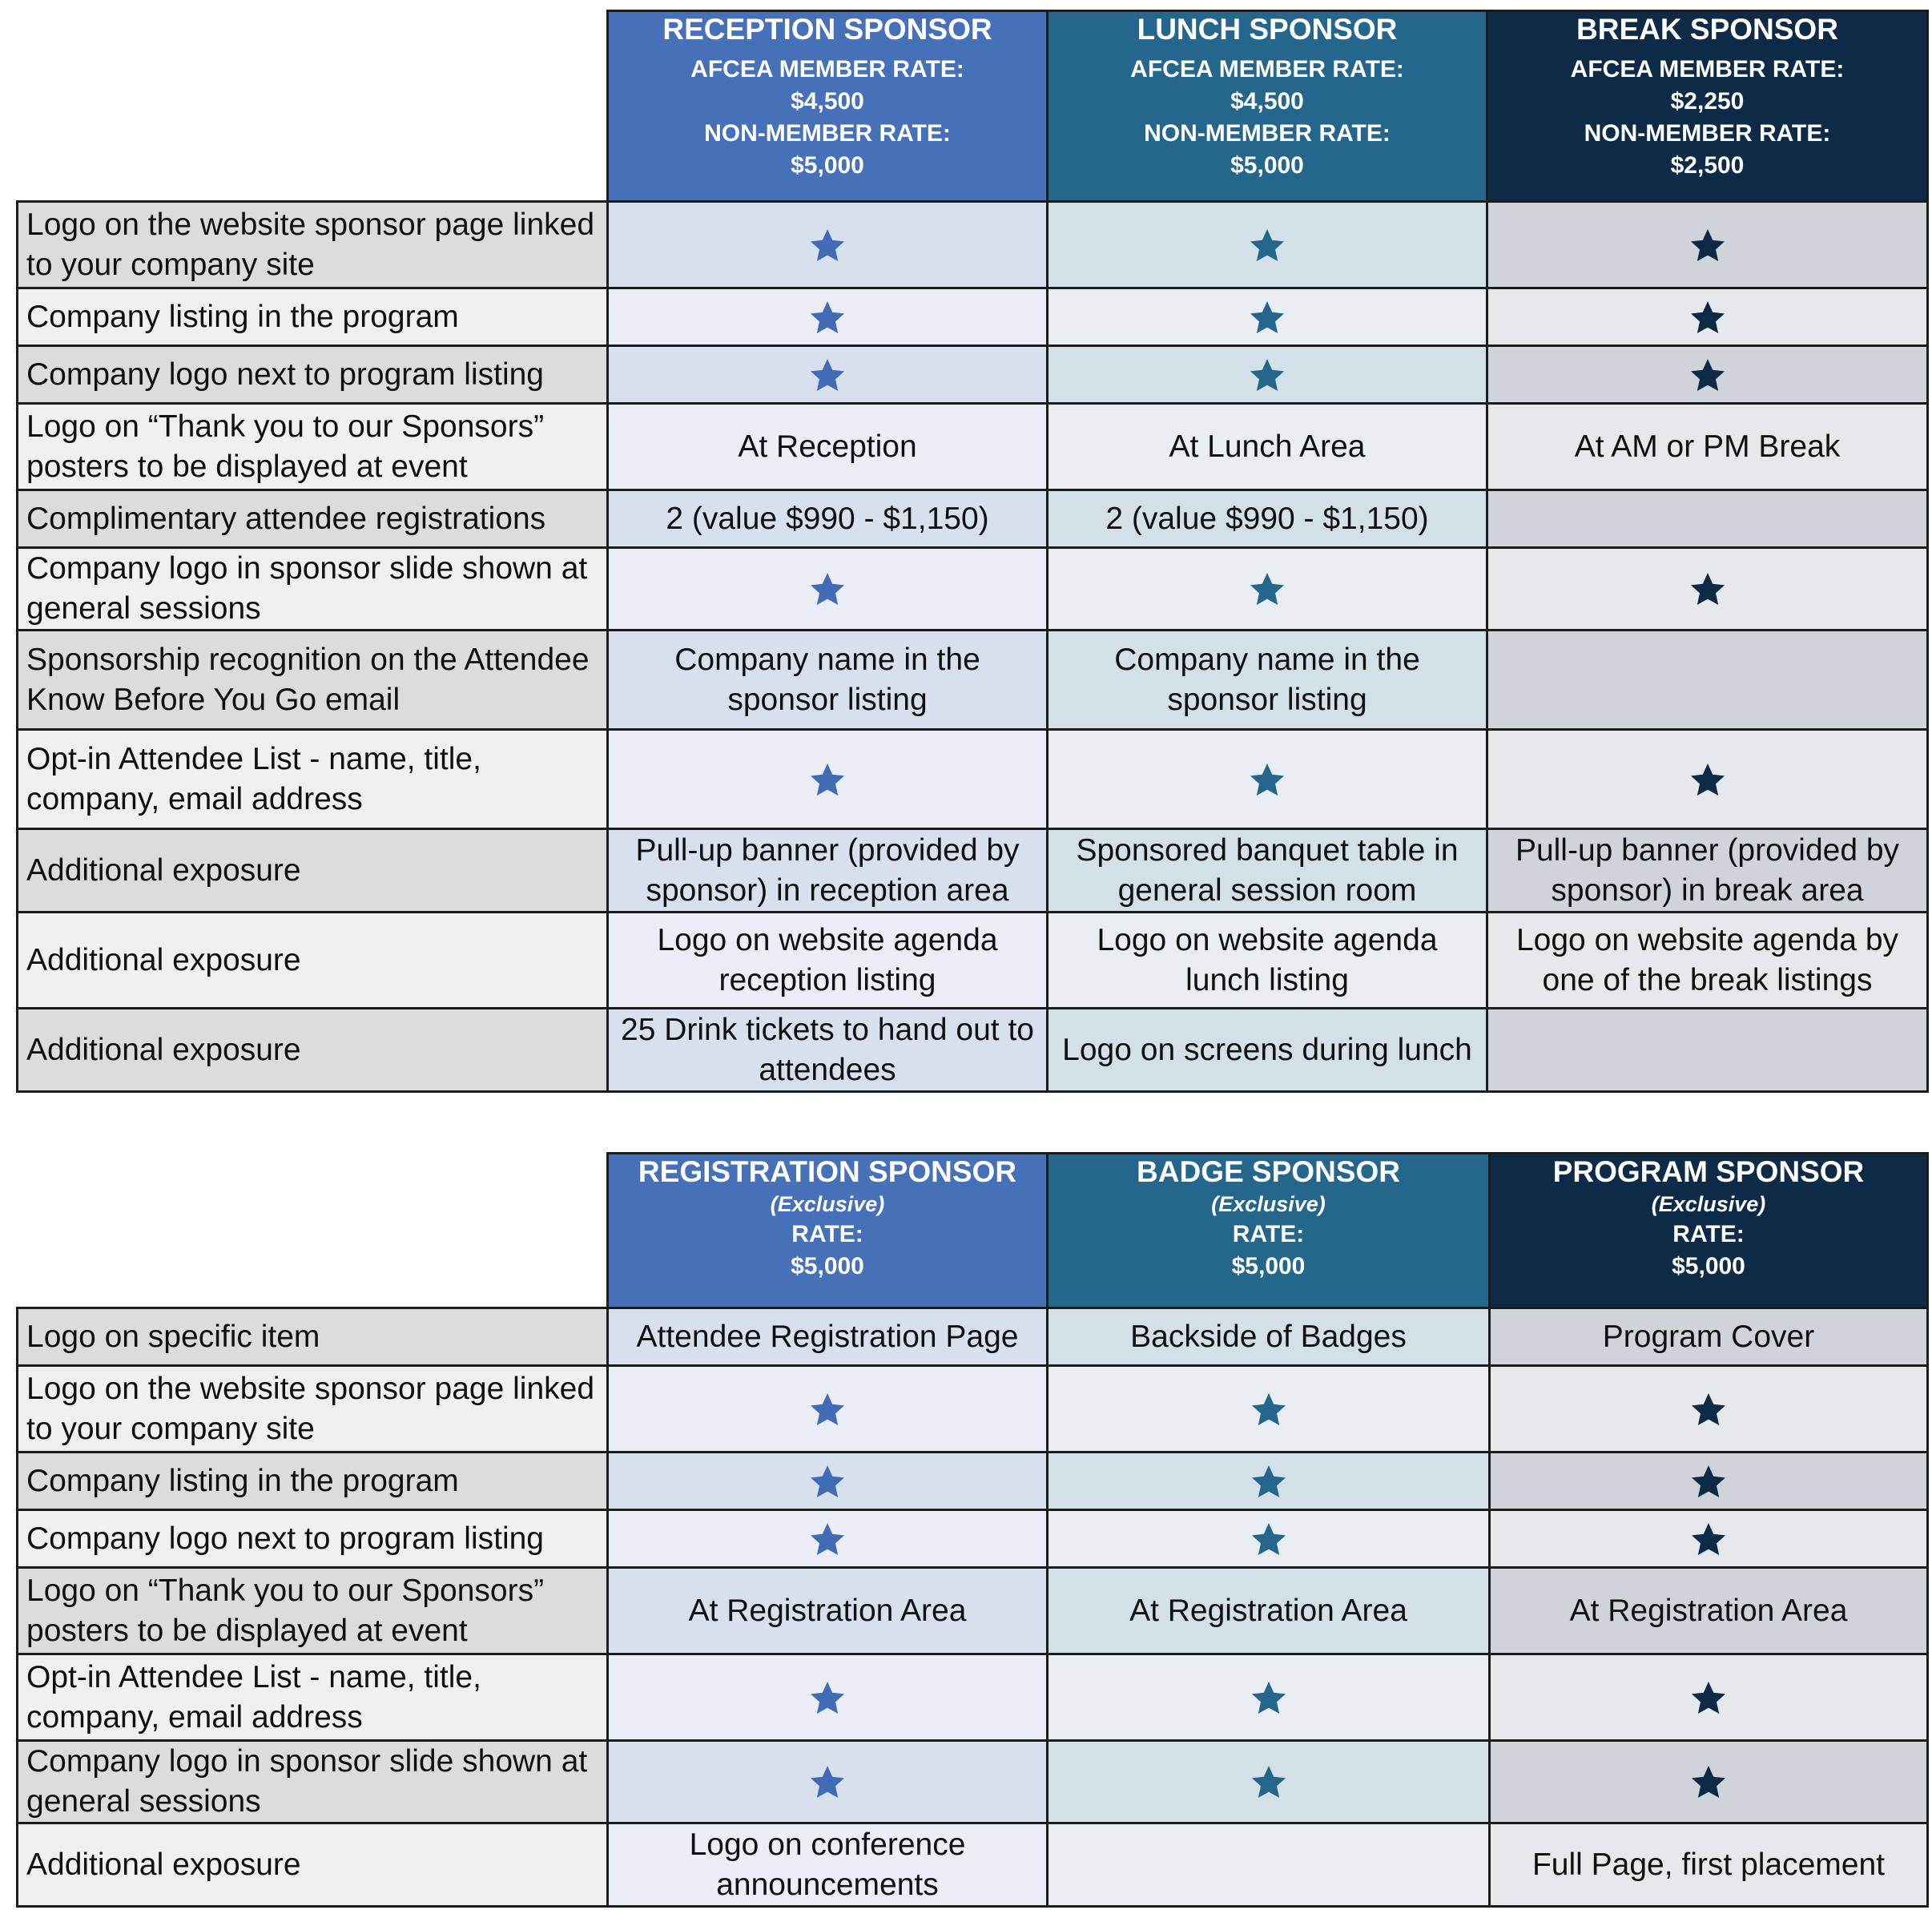  What do you see at coordinates (312, 317) in the screenshot?
I see `row-label: Company listing in the program` at bounding box center [312, 317].